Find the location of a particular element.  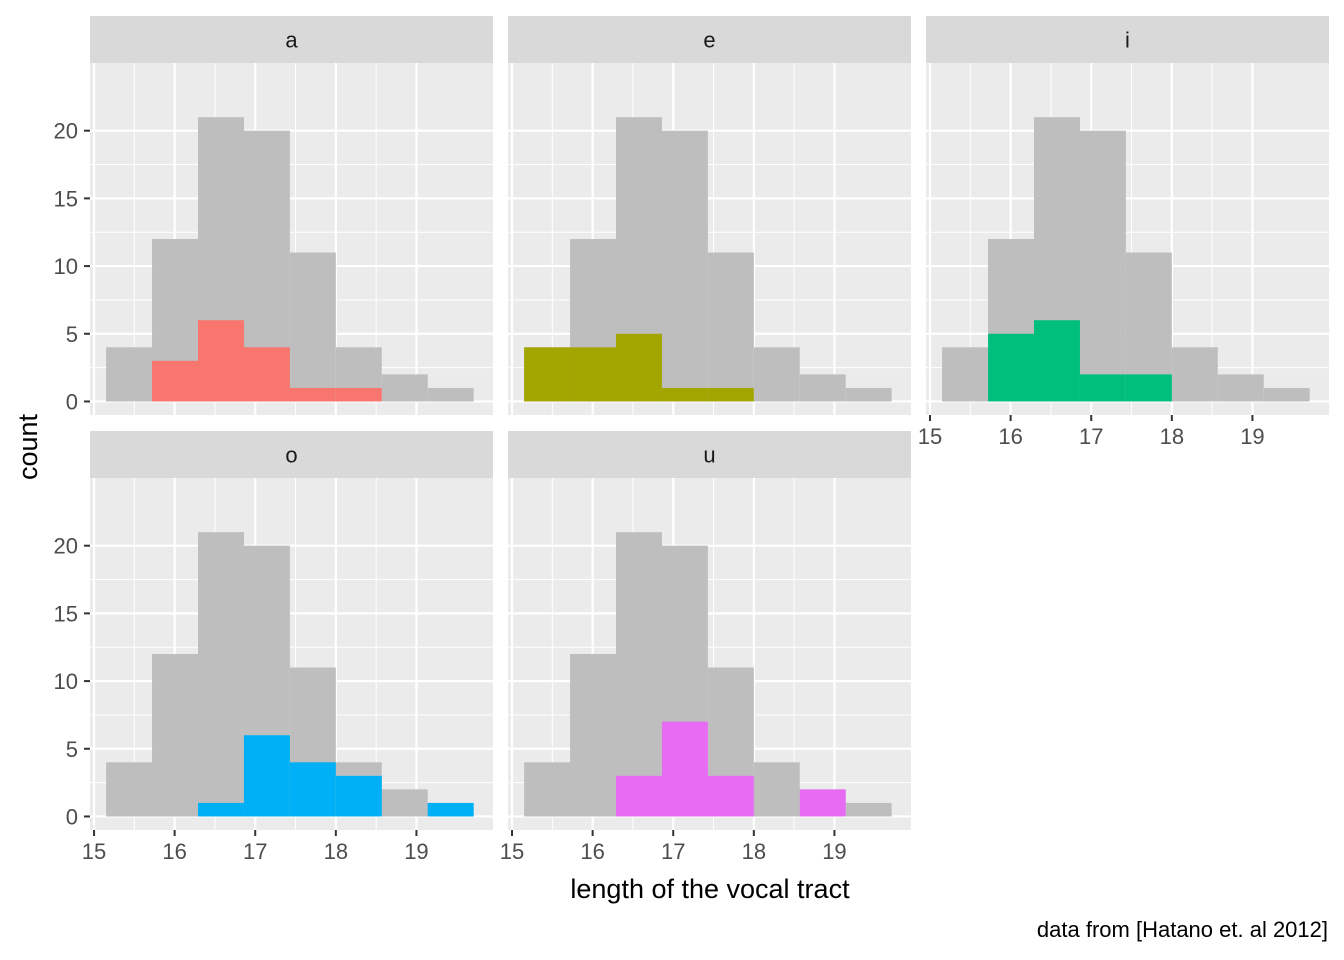

caption: data from [Hatano et. al 2012] is located at coordinates (1182, 929).